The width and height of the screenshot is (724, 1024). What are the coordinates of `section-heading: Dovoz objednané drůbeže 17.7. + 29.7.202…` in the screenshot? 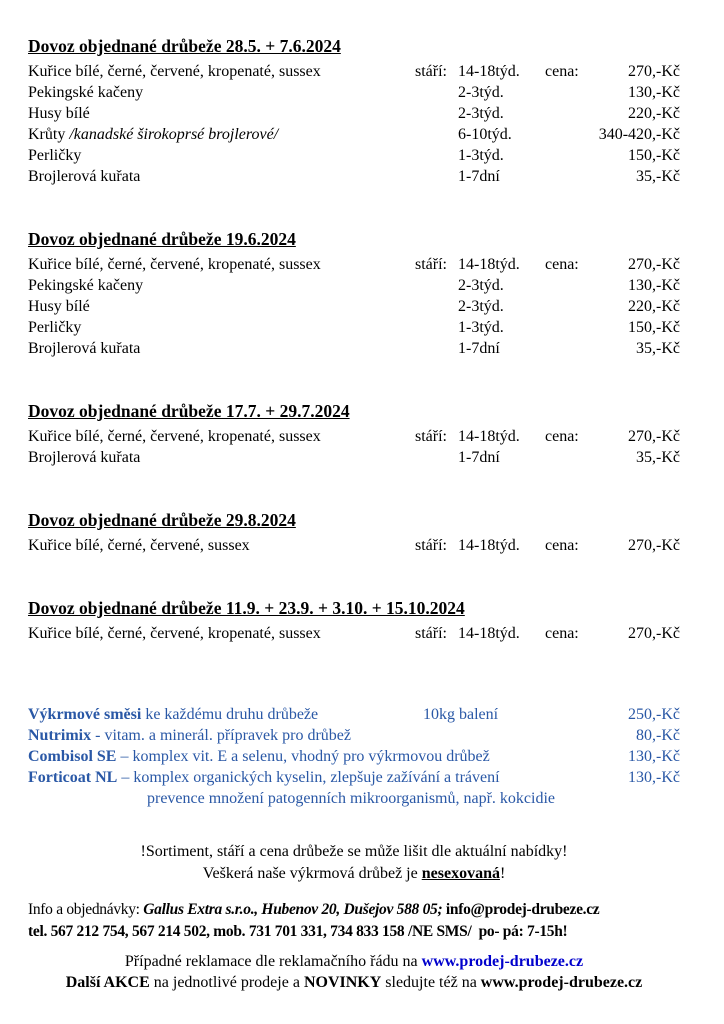 It's located at (189, 411).